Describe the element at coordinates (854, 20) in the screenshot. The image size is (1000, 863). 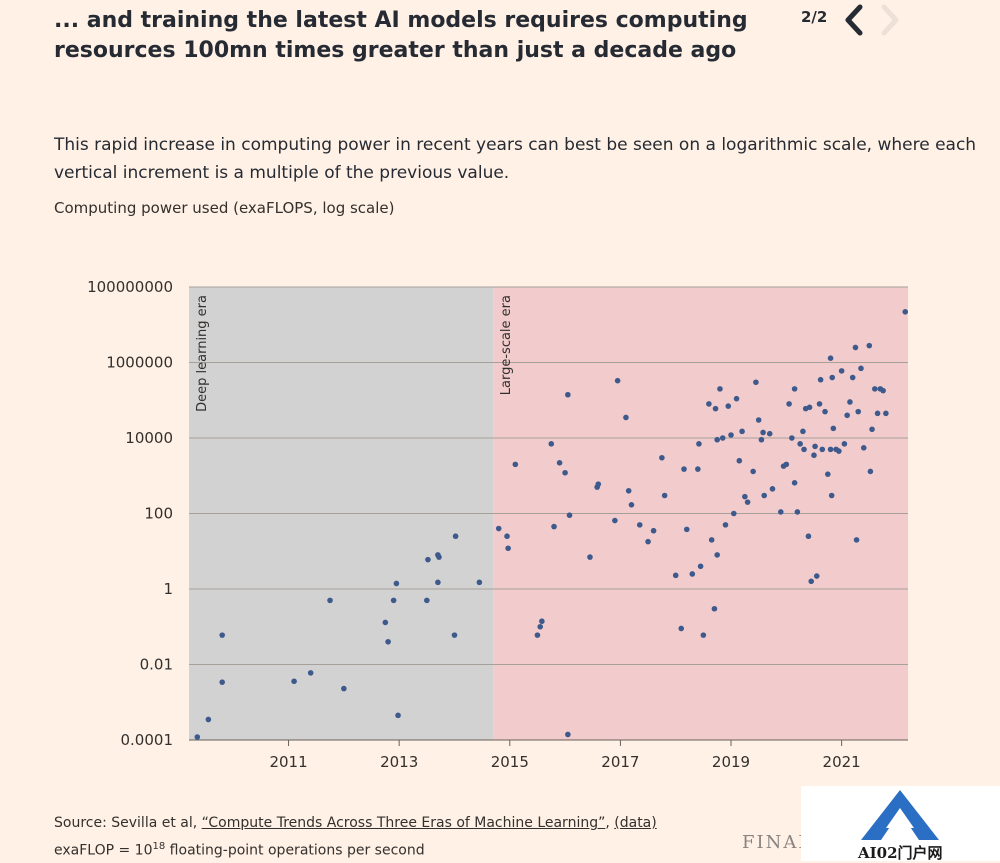
I see `chevron-left-icon` at that location.